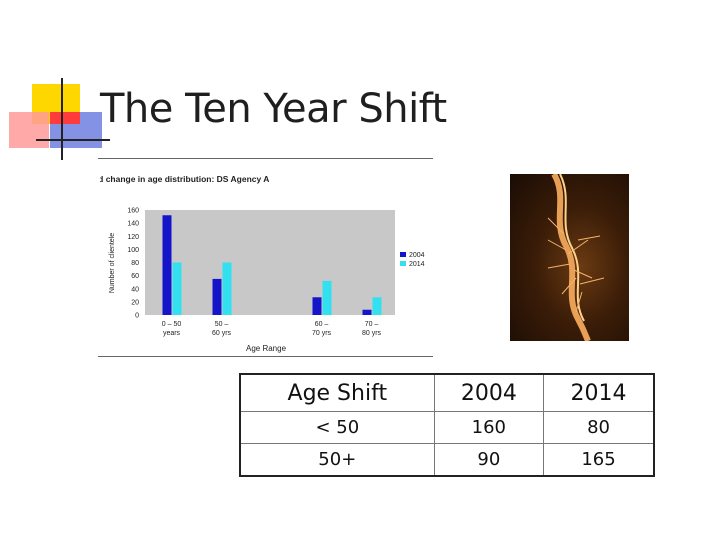 This screenshot has width=720, height=540. Describe the element at coordinates (266, 348) in the screenshot. I see `x-axis-label: Age Range` at that location.